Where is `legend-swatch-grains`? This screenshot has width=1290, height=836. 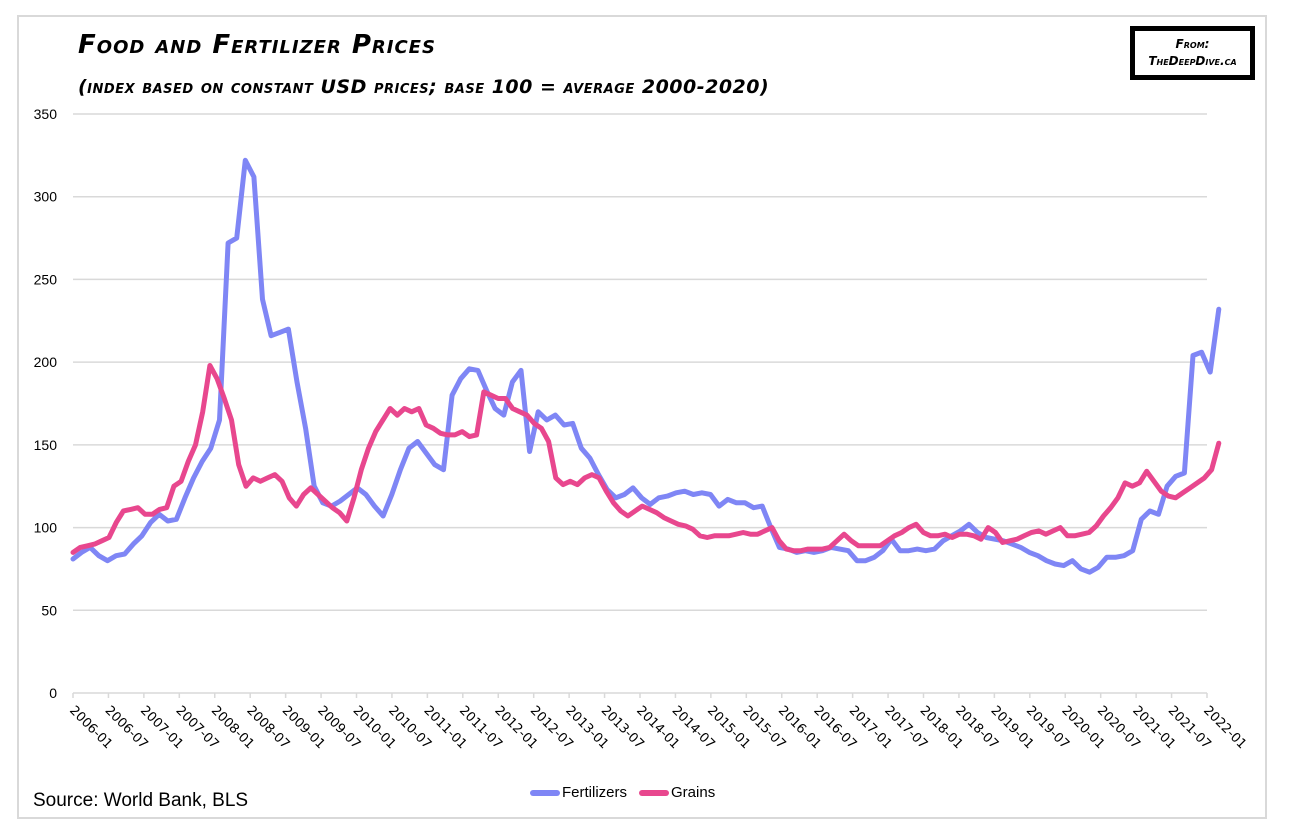 legend-swatch-grains is located at coordinates (654, 792).